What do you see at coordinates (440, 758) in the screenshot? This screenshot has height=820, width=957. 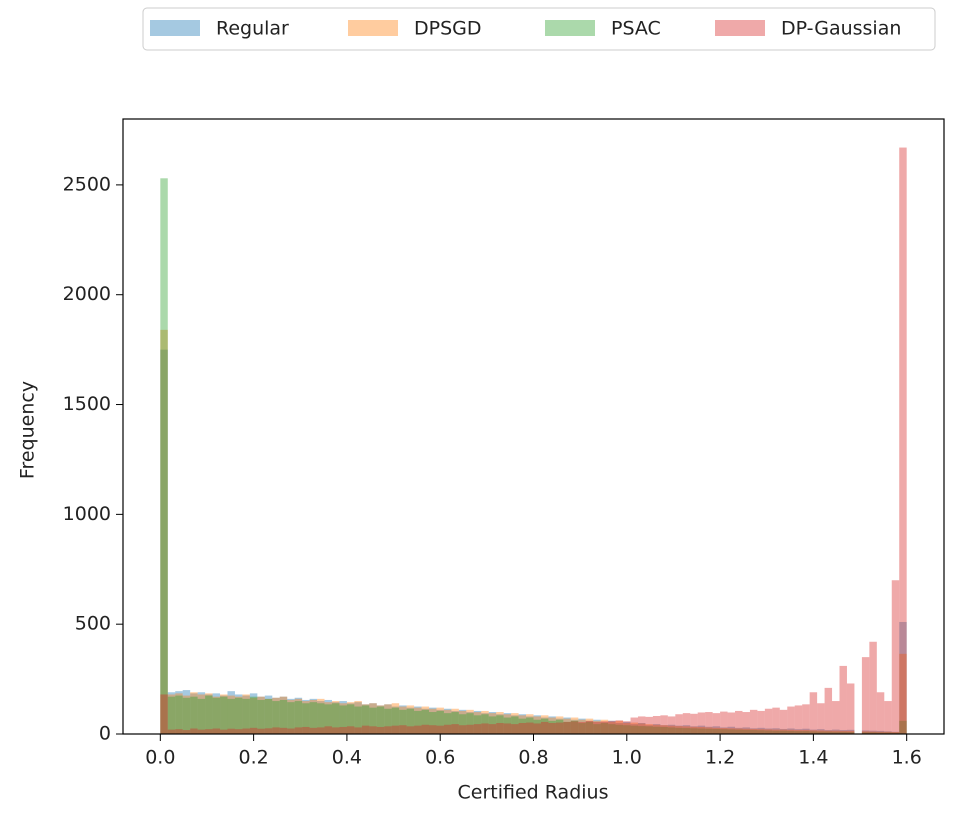 I see `x-tick-label: 0.6` at bounding box center [440, 758].